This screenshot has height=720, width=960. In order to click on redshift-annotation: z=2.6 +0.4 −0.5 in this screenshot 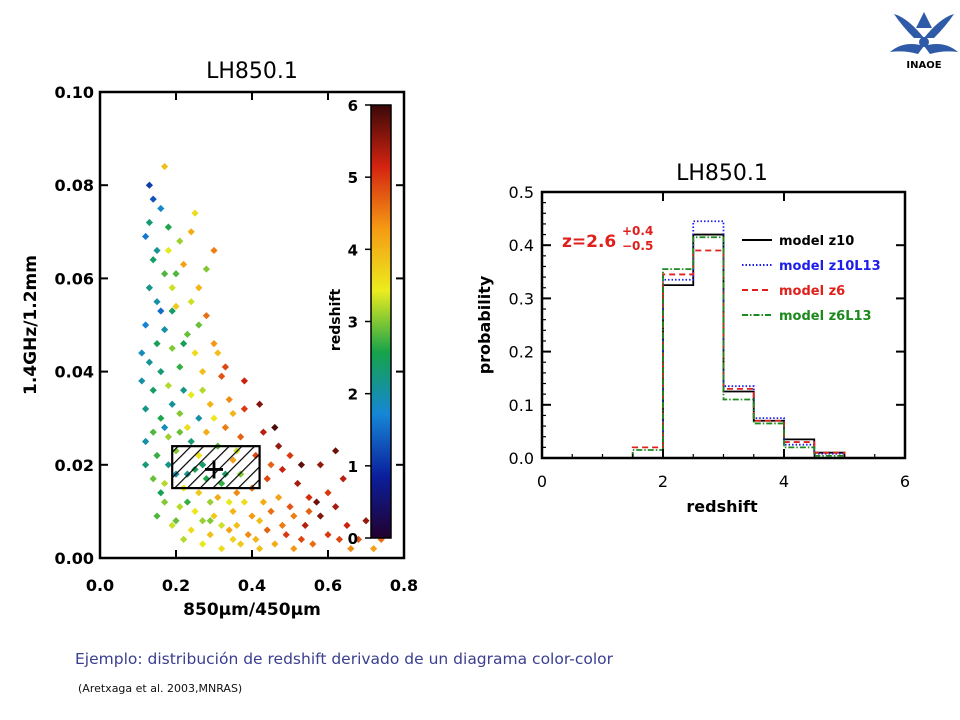, I will do `click(607, 238)`.